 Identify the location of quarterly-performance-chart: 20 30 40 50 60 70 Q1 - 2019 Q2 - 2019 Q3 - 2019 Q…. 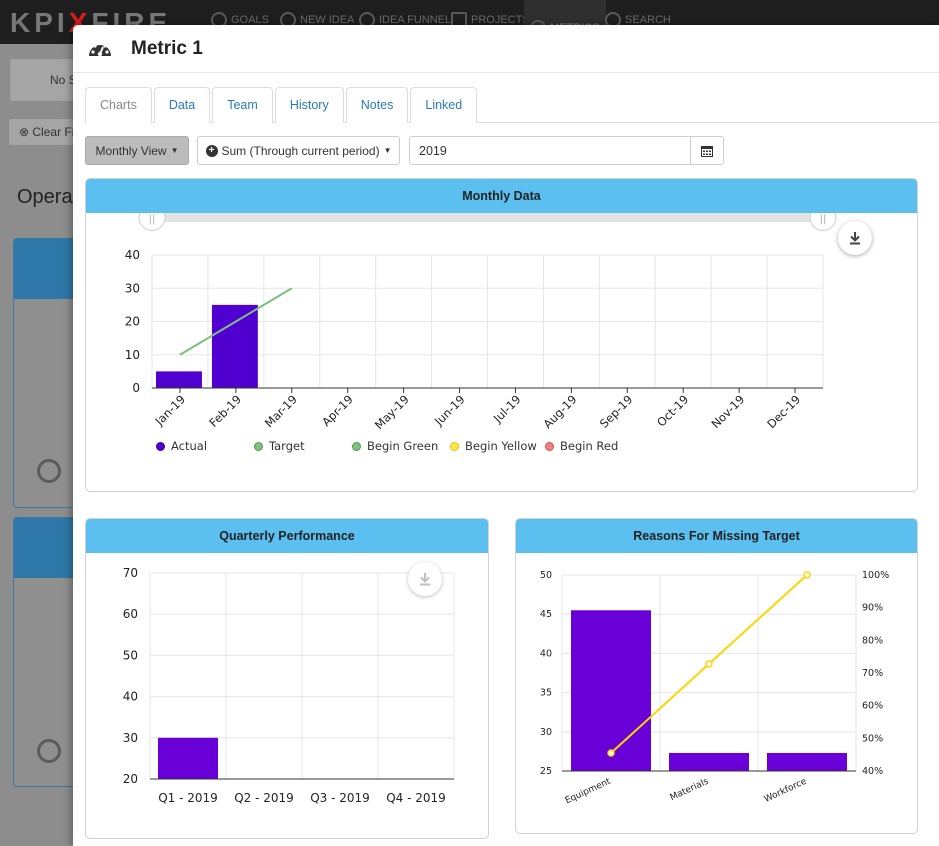
(289, 685).